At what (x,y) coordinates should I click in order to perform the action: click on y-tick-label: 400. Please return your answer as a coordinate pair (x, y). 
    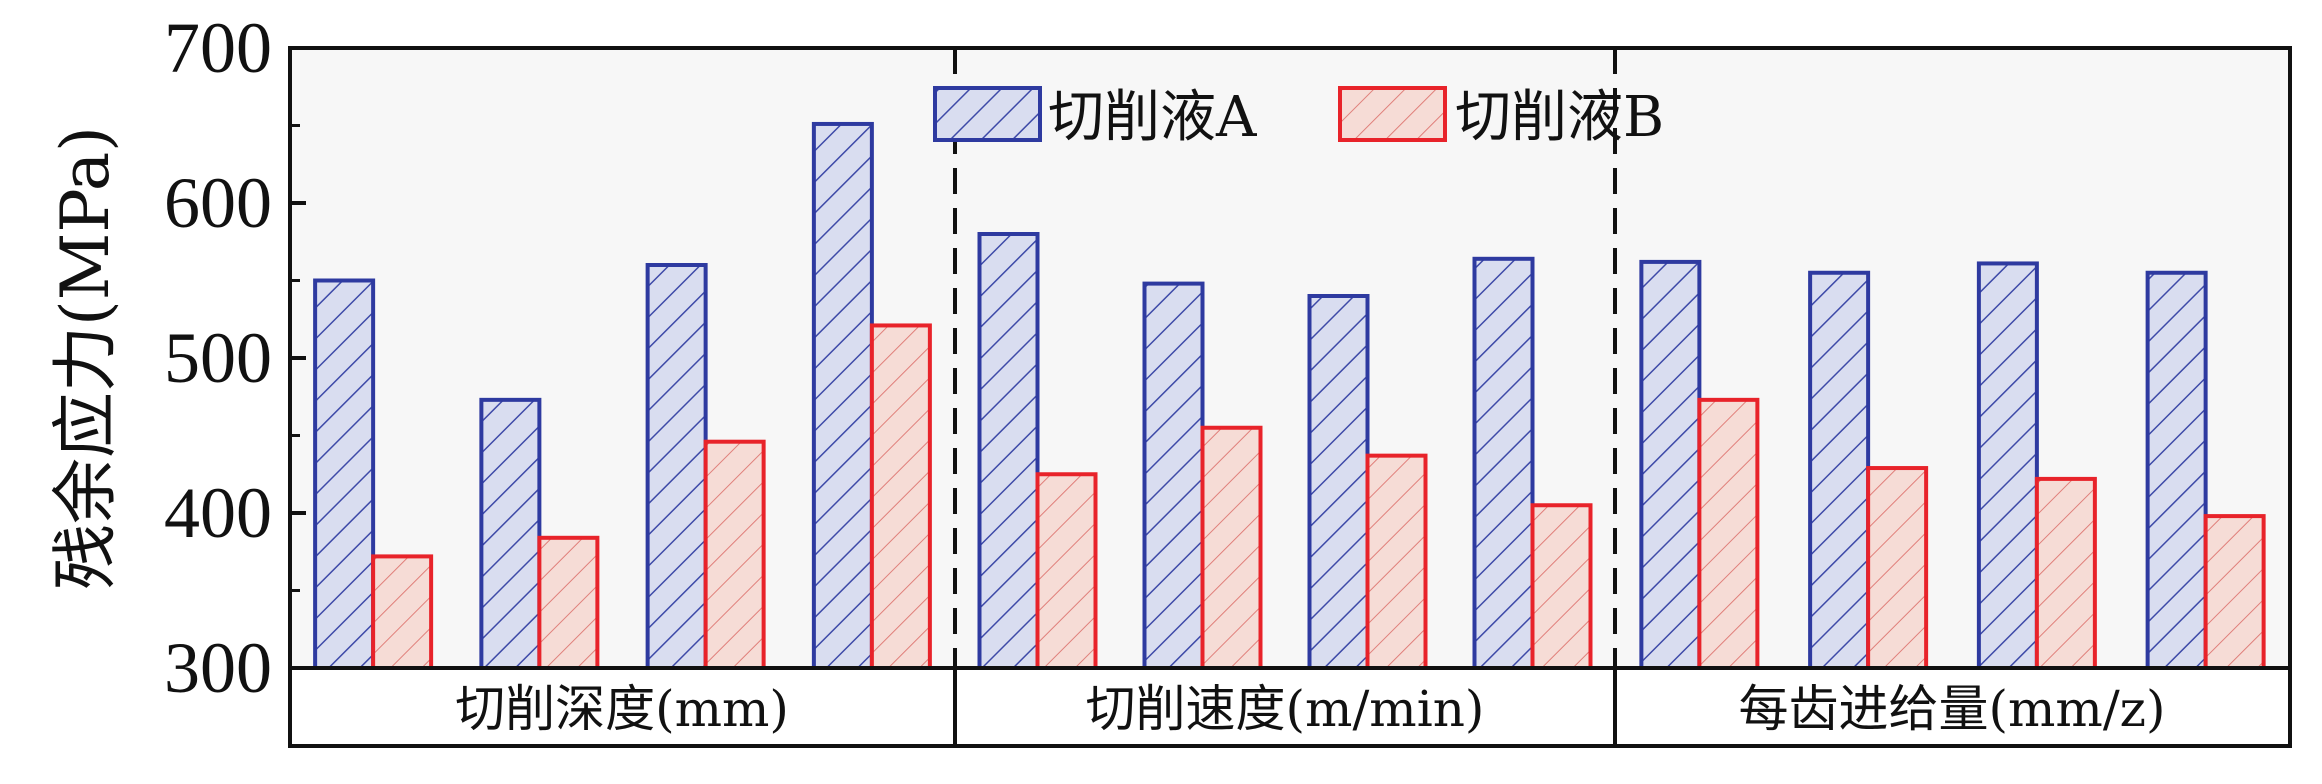
    Looking at the image, I should click on (218, 513).